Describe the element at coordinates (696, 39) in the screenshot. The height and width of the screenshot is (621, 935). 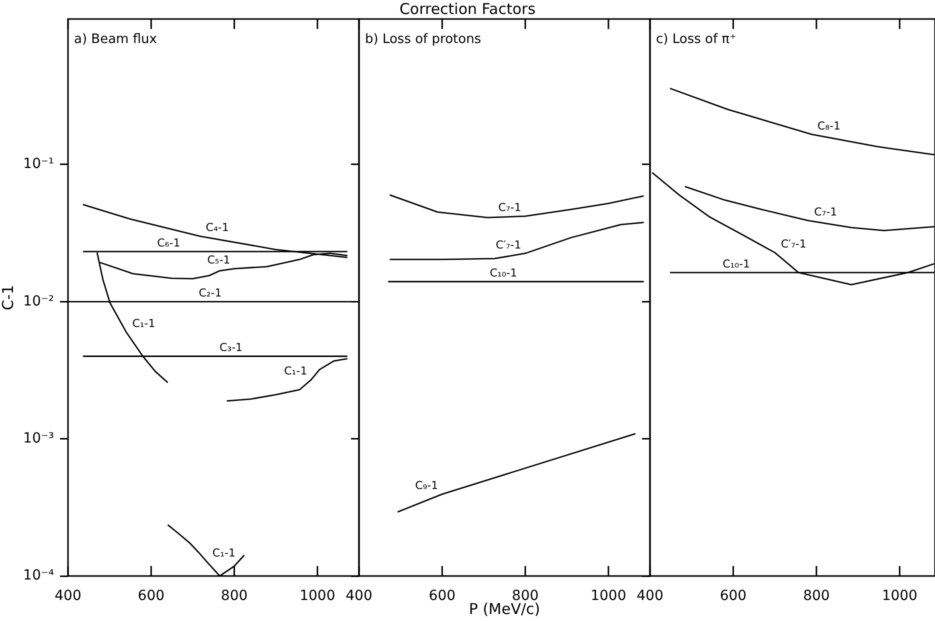
I see `text: c) Loss of π⁺` at that location.